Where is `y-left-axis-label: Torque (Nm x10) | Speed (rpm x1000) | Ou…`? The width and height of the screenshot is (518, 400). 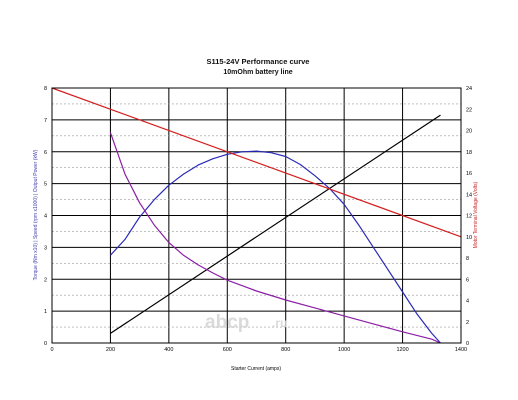
y-left-axis-label: Torque (Nm x10) | Speed (rpm x1000) | Ou… is located at coordinates (36, 214).